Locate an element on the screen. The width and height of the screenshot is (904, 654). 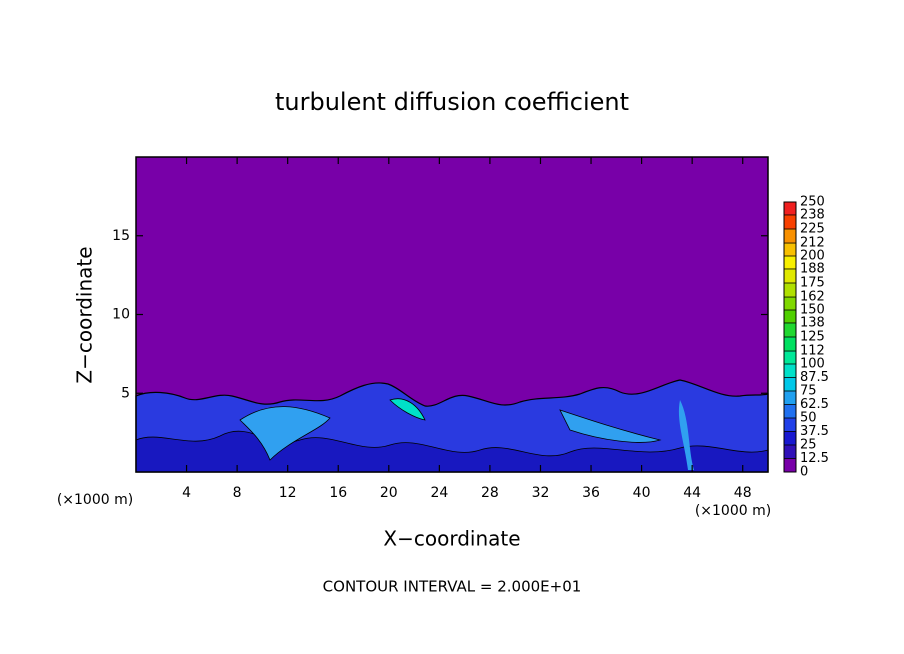
y-axis-label: Z−coordinate is located at coordinates (85, 314).